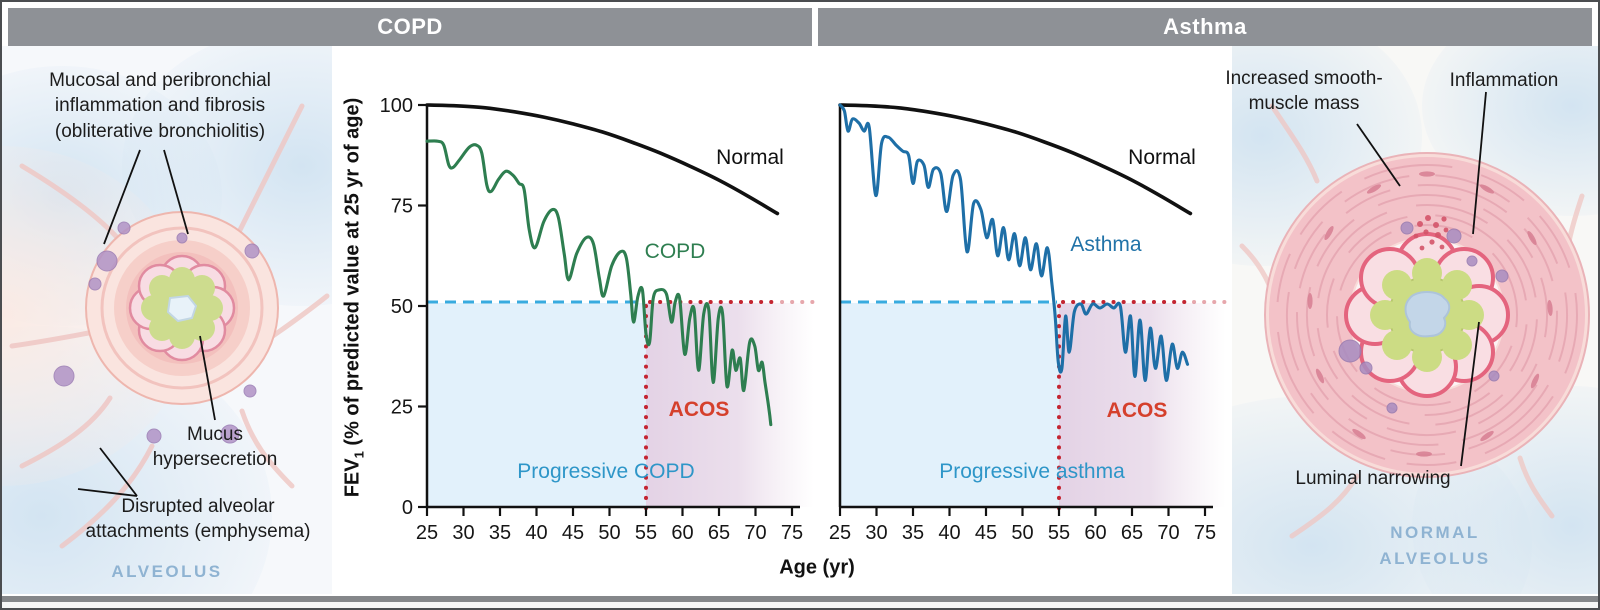 This screenshot has width=1600, height=610. I want to click on bottom-rule, so click(800, 599).